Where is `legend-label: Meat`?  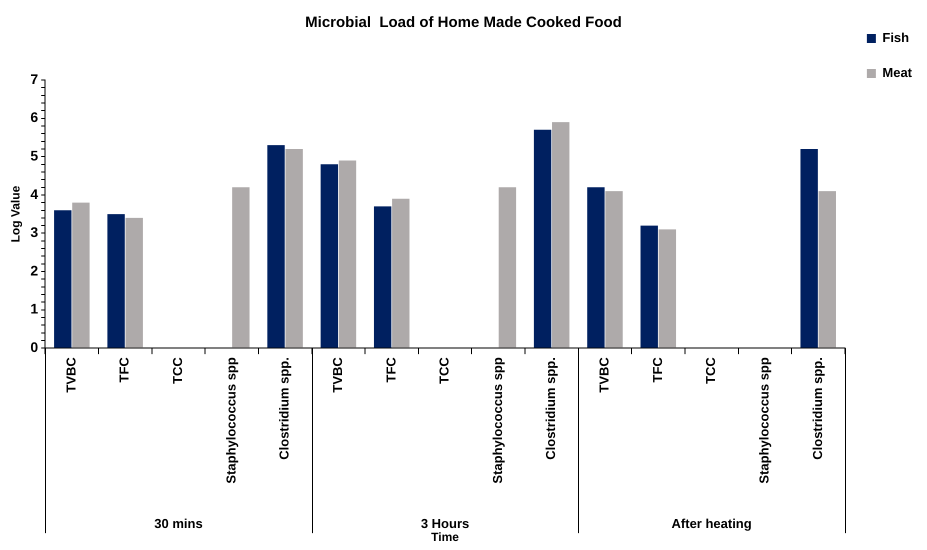 legend-label: Meat is located at coordinates (897, 72).